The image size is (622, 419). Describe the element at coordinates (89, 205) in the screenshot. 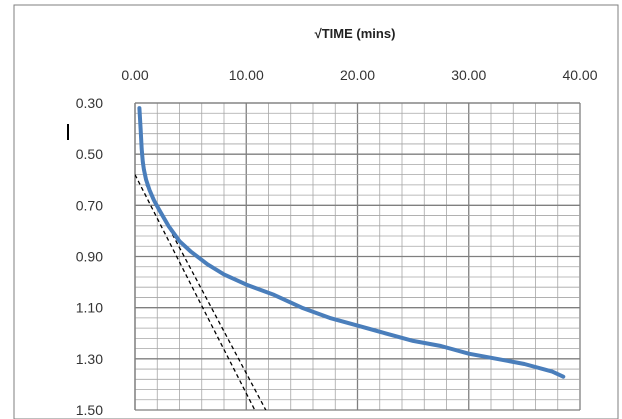

I see `y-tick-label: 0.70` at that location.